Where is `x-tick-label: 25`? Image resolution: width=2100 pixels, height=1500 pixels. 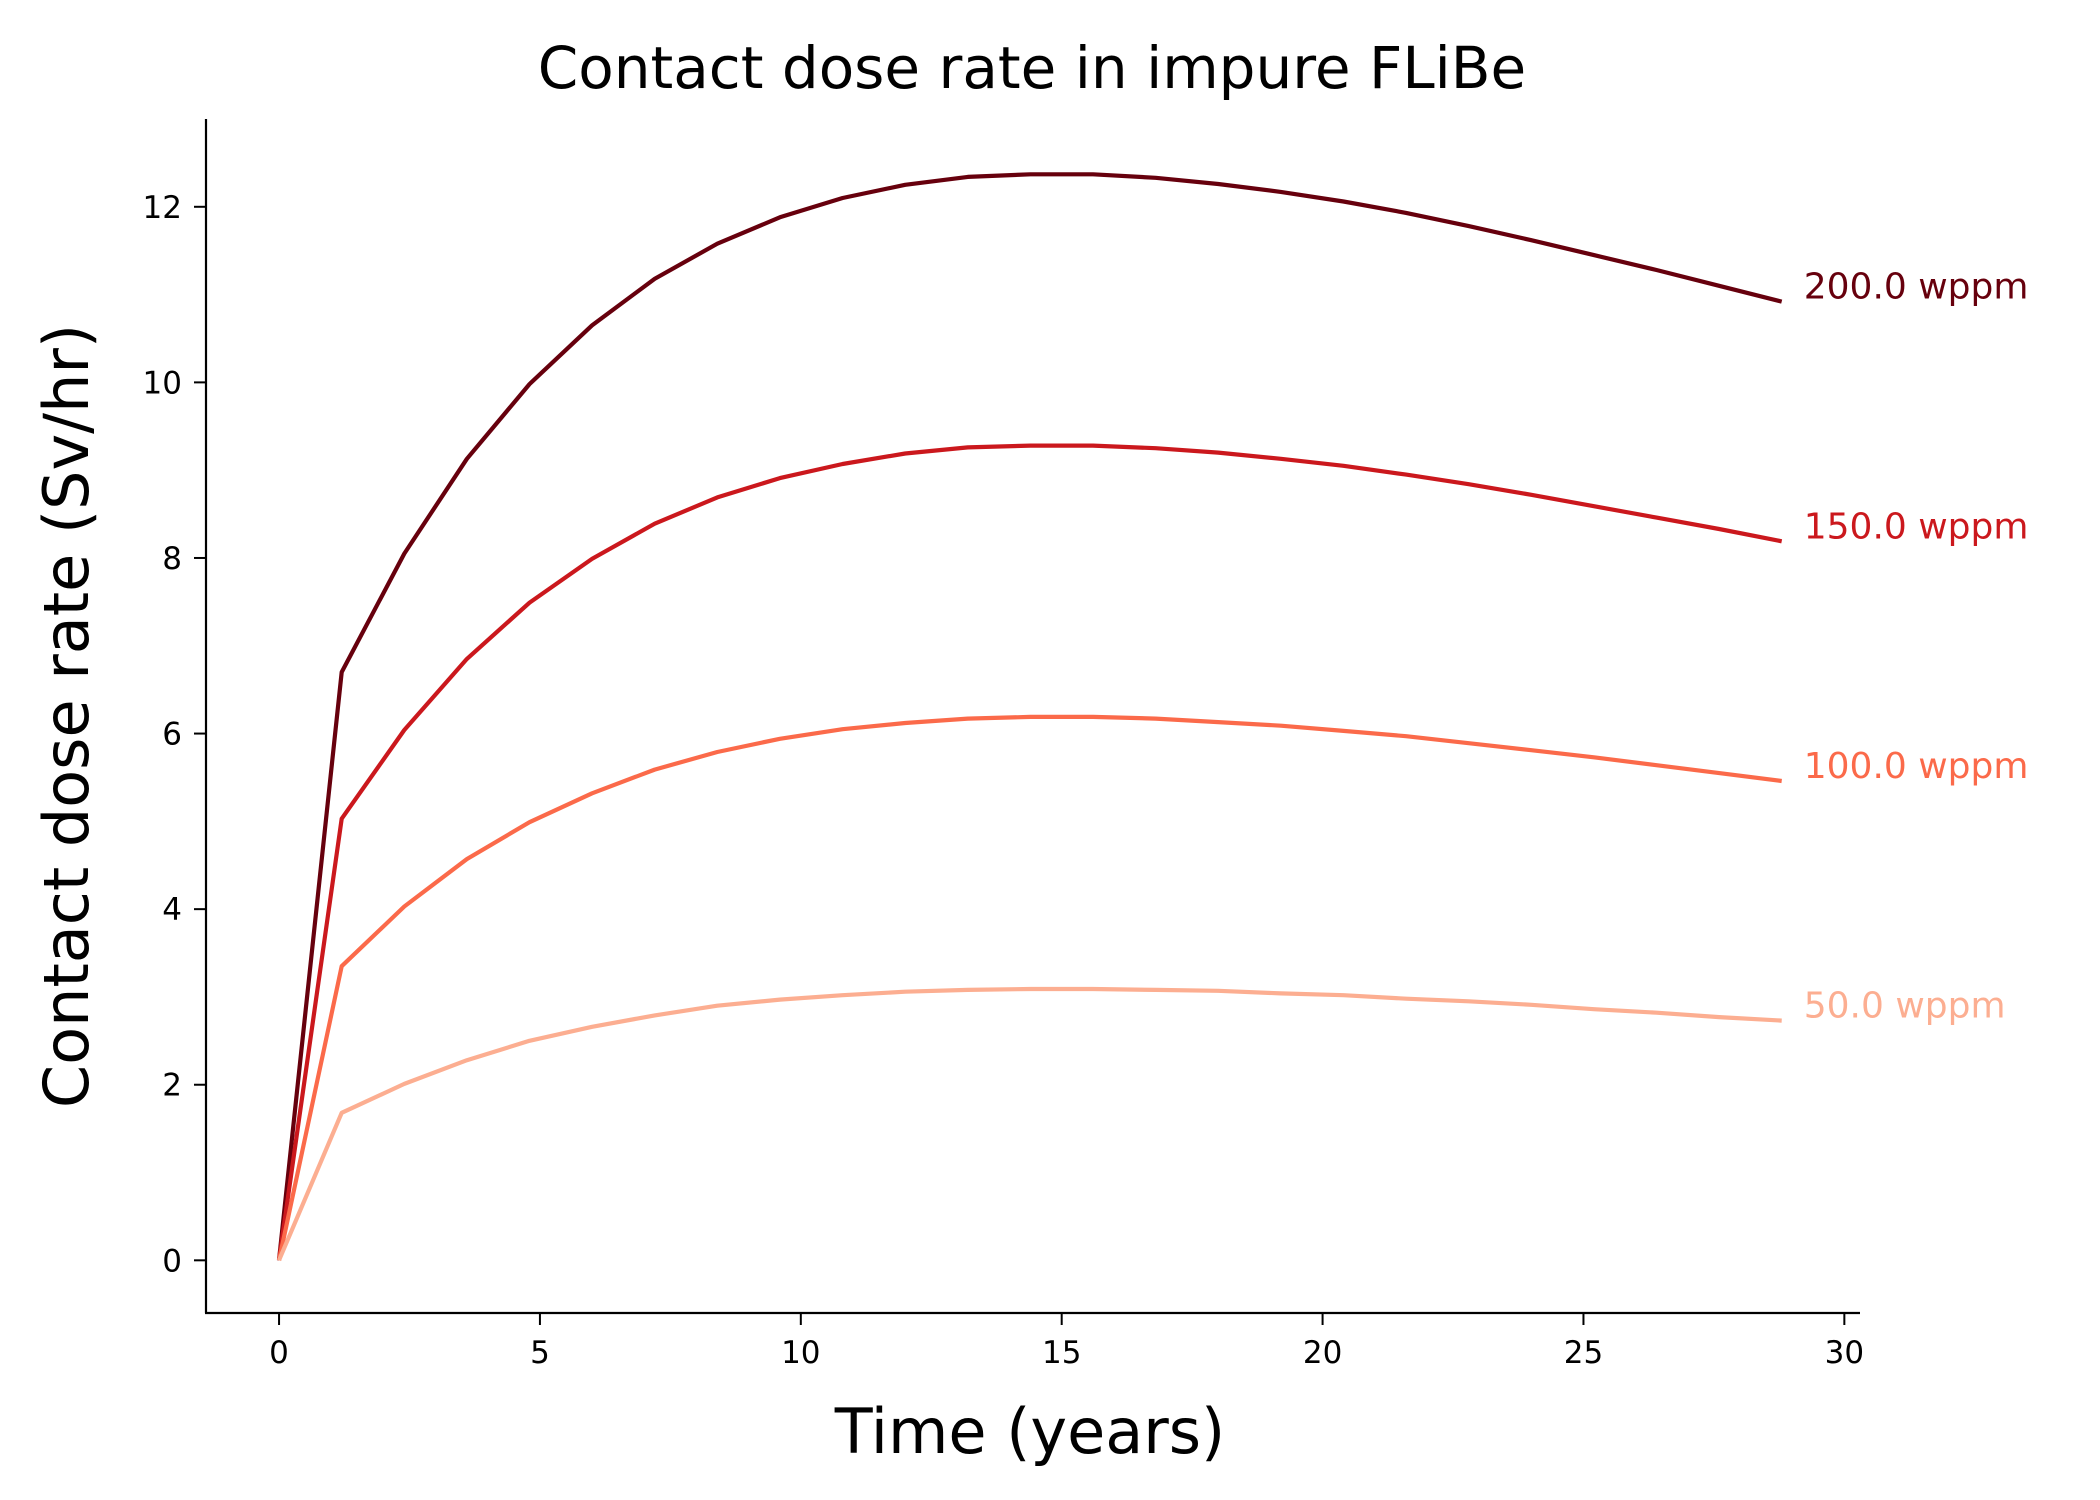
x-tick-label: 25 is located at coordinates (1583, 1353).